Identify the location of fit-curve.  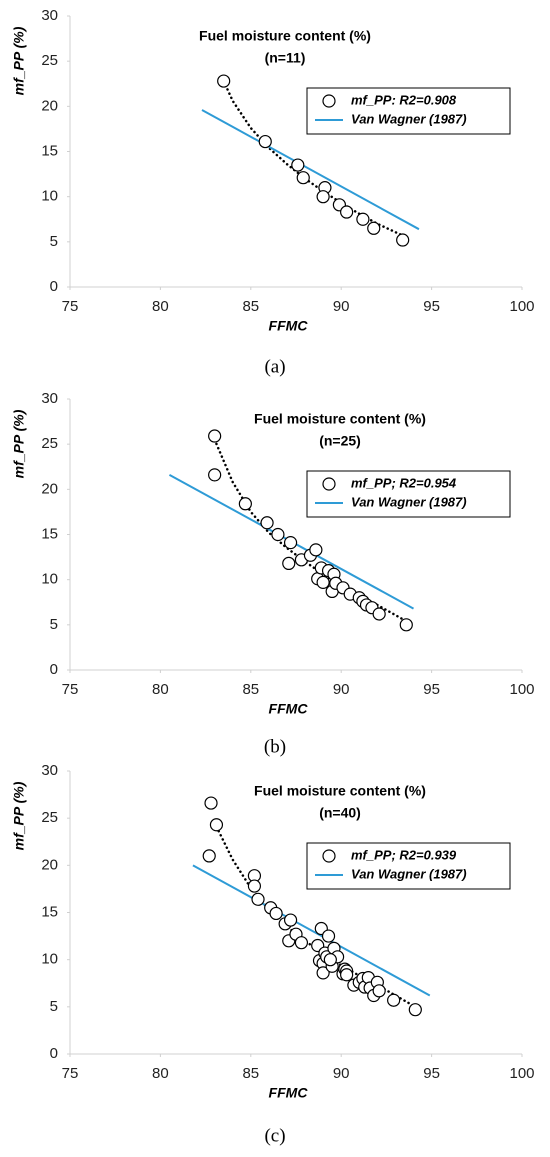
(310, 530).